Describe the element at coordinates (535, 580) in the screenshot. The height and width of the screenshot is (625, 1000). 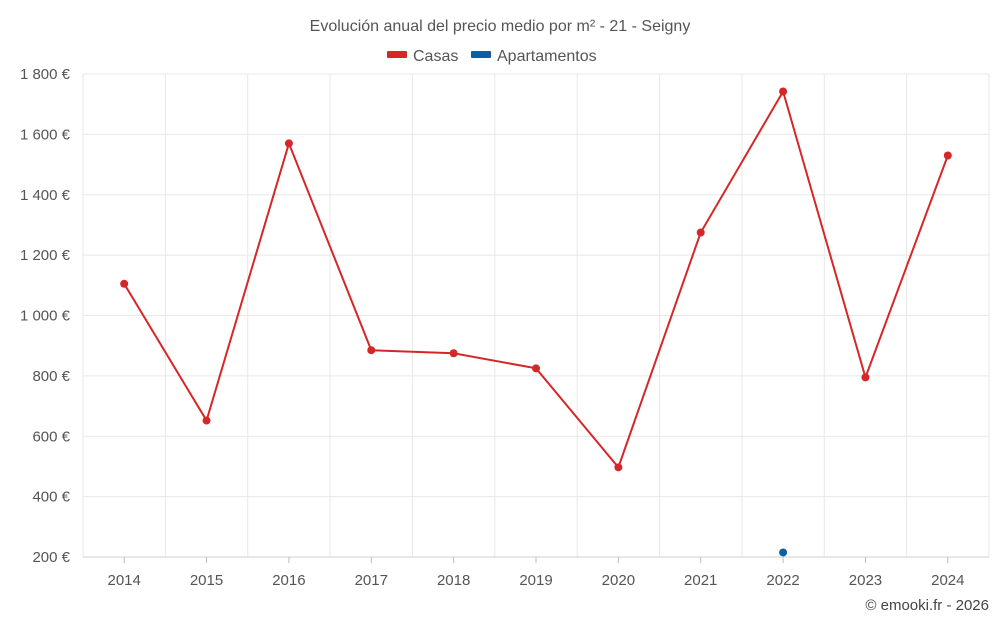
I see `x-tick-label: 2019` at that location.